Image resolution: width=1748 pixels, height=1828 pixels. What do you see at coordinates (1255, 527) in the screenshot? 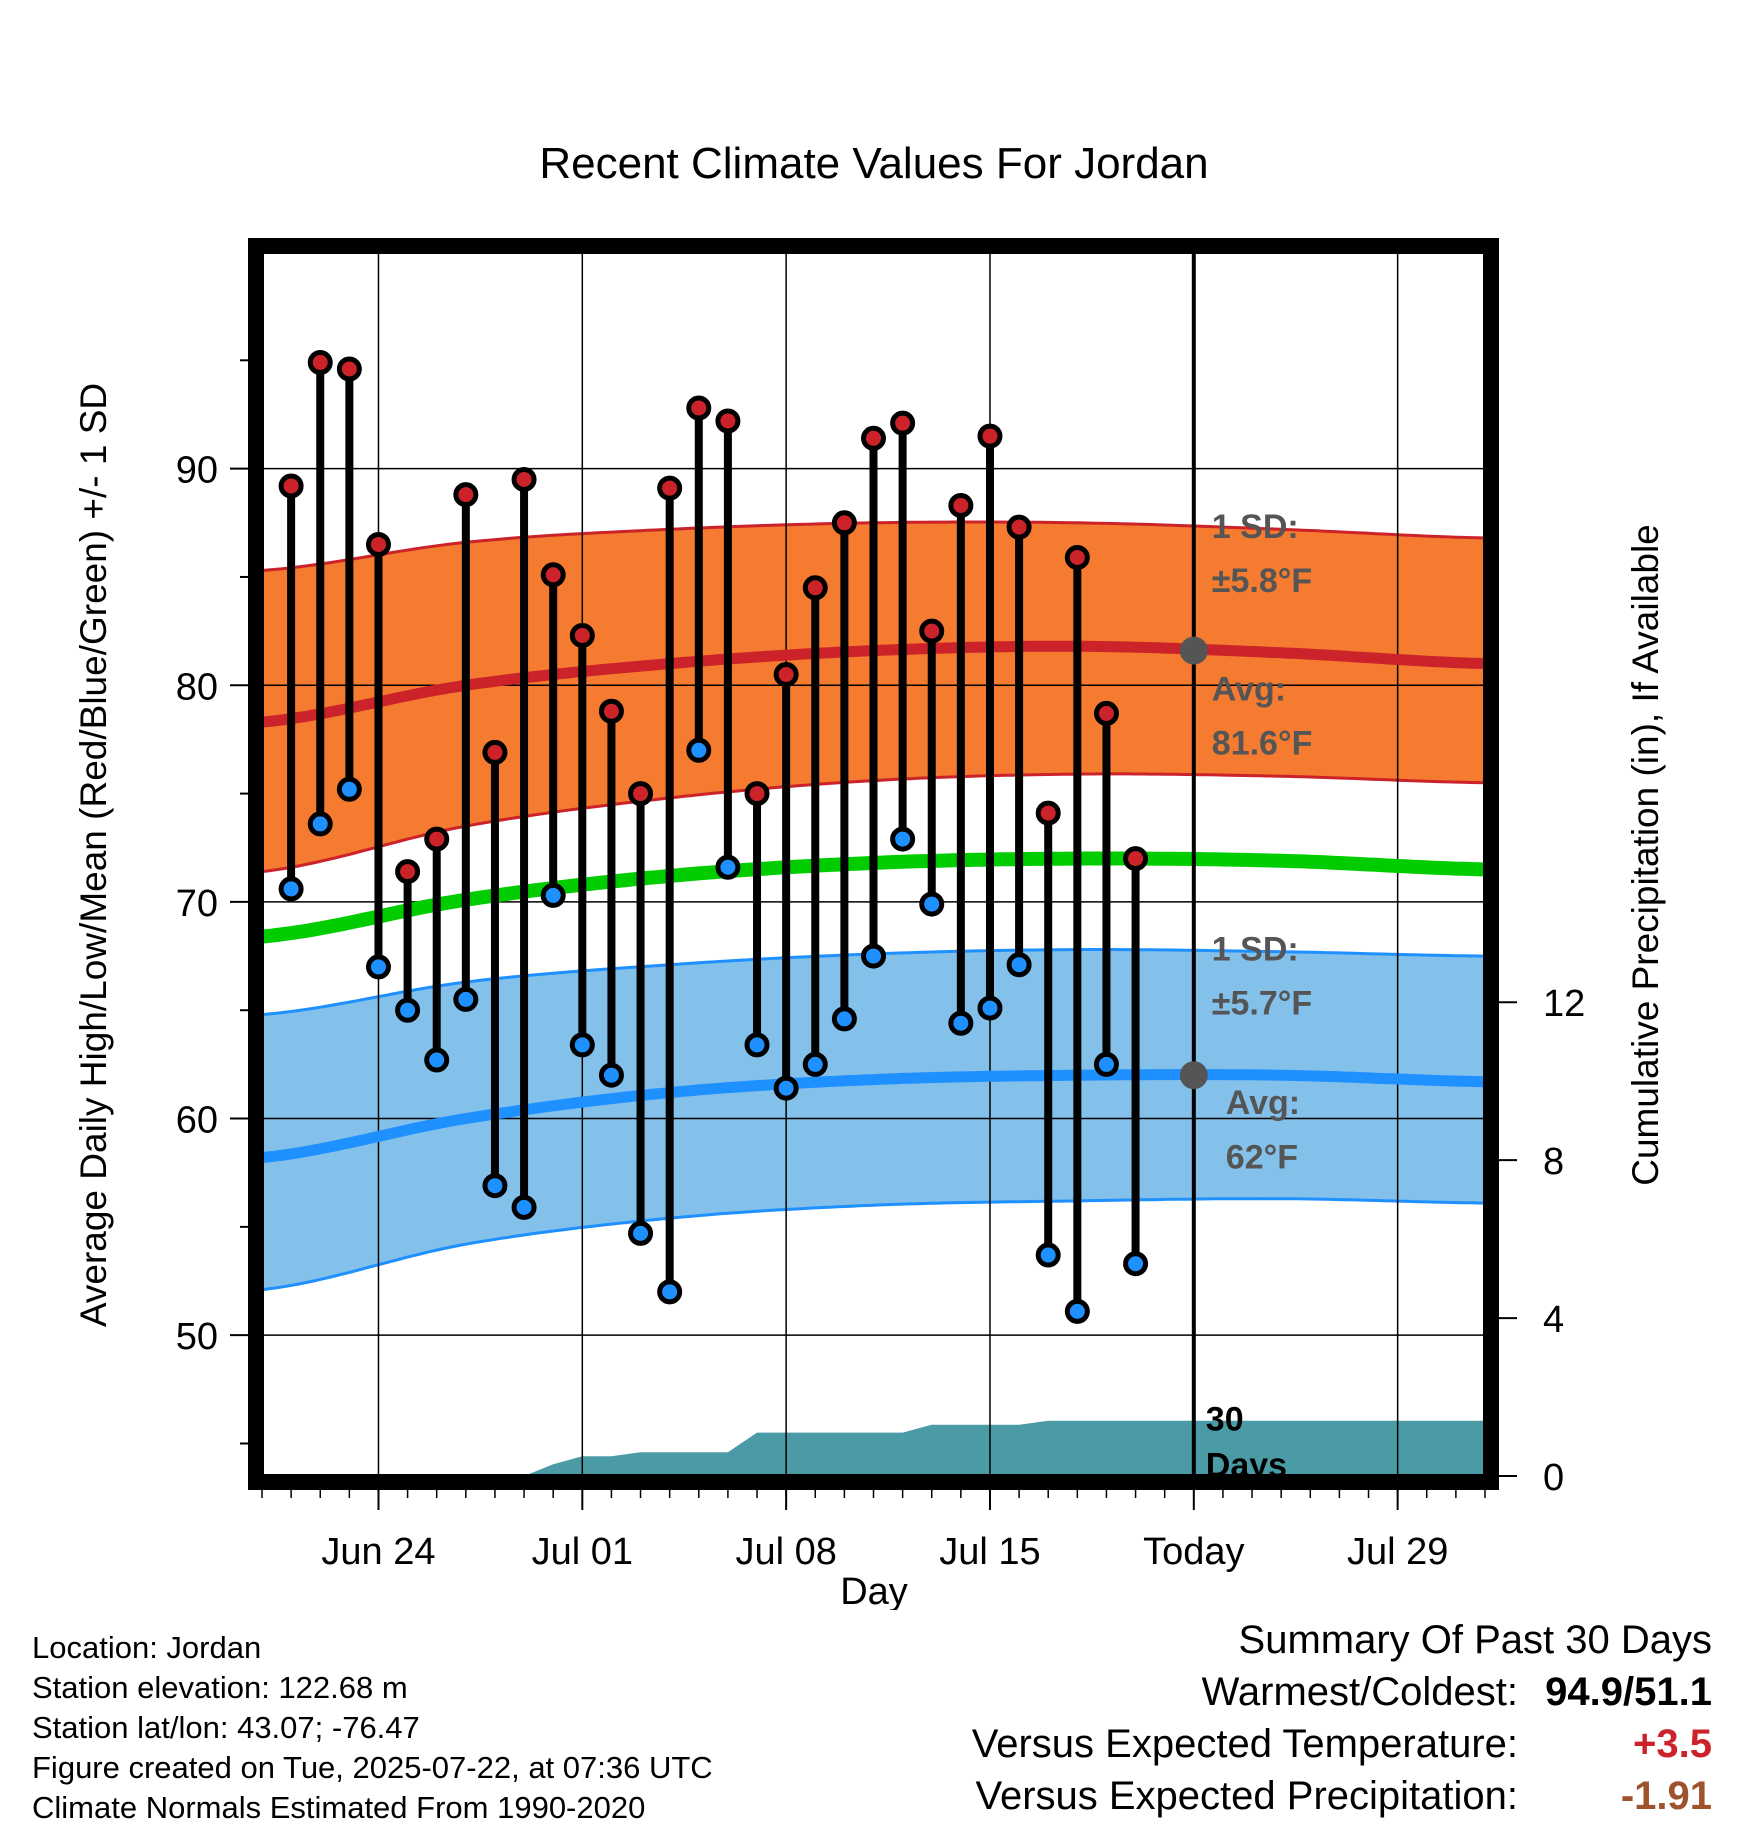
I see `high-sd-title: 1 SD:` at bounding box center [1255, 527].